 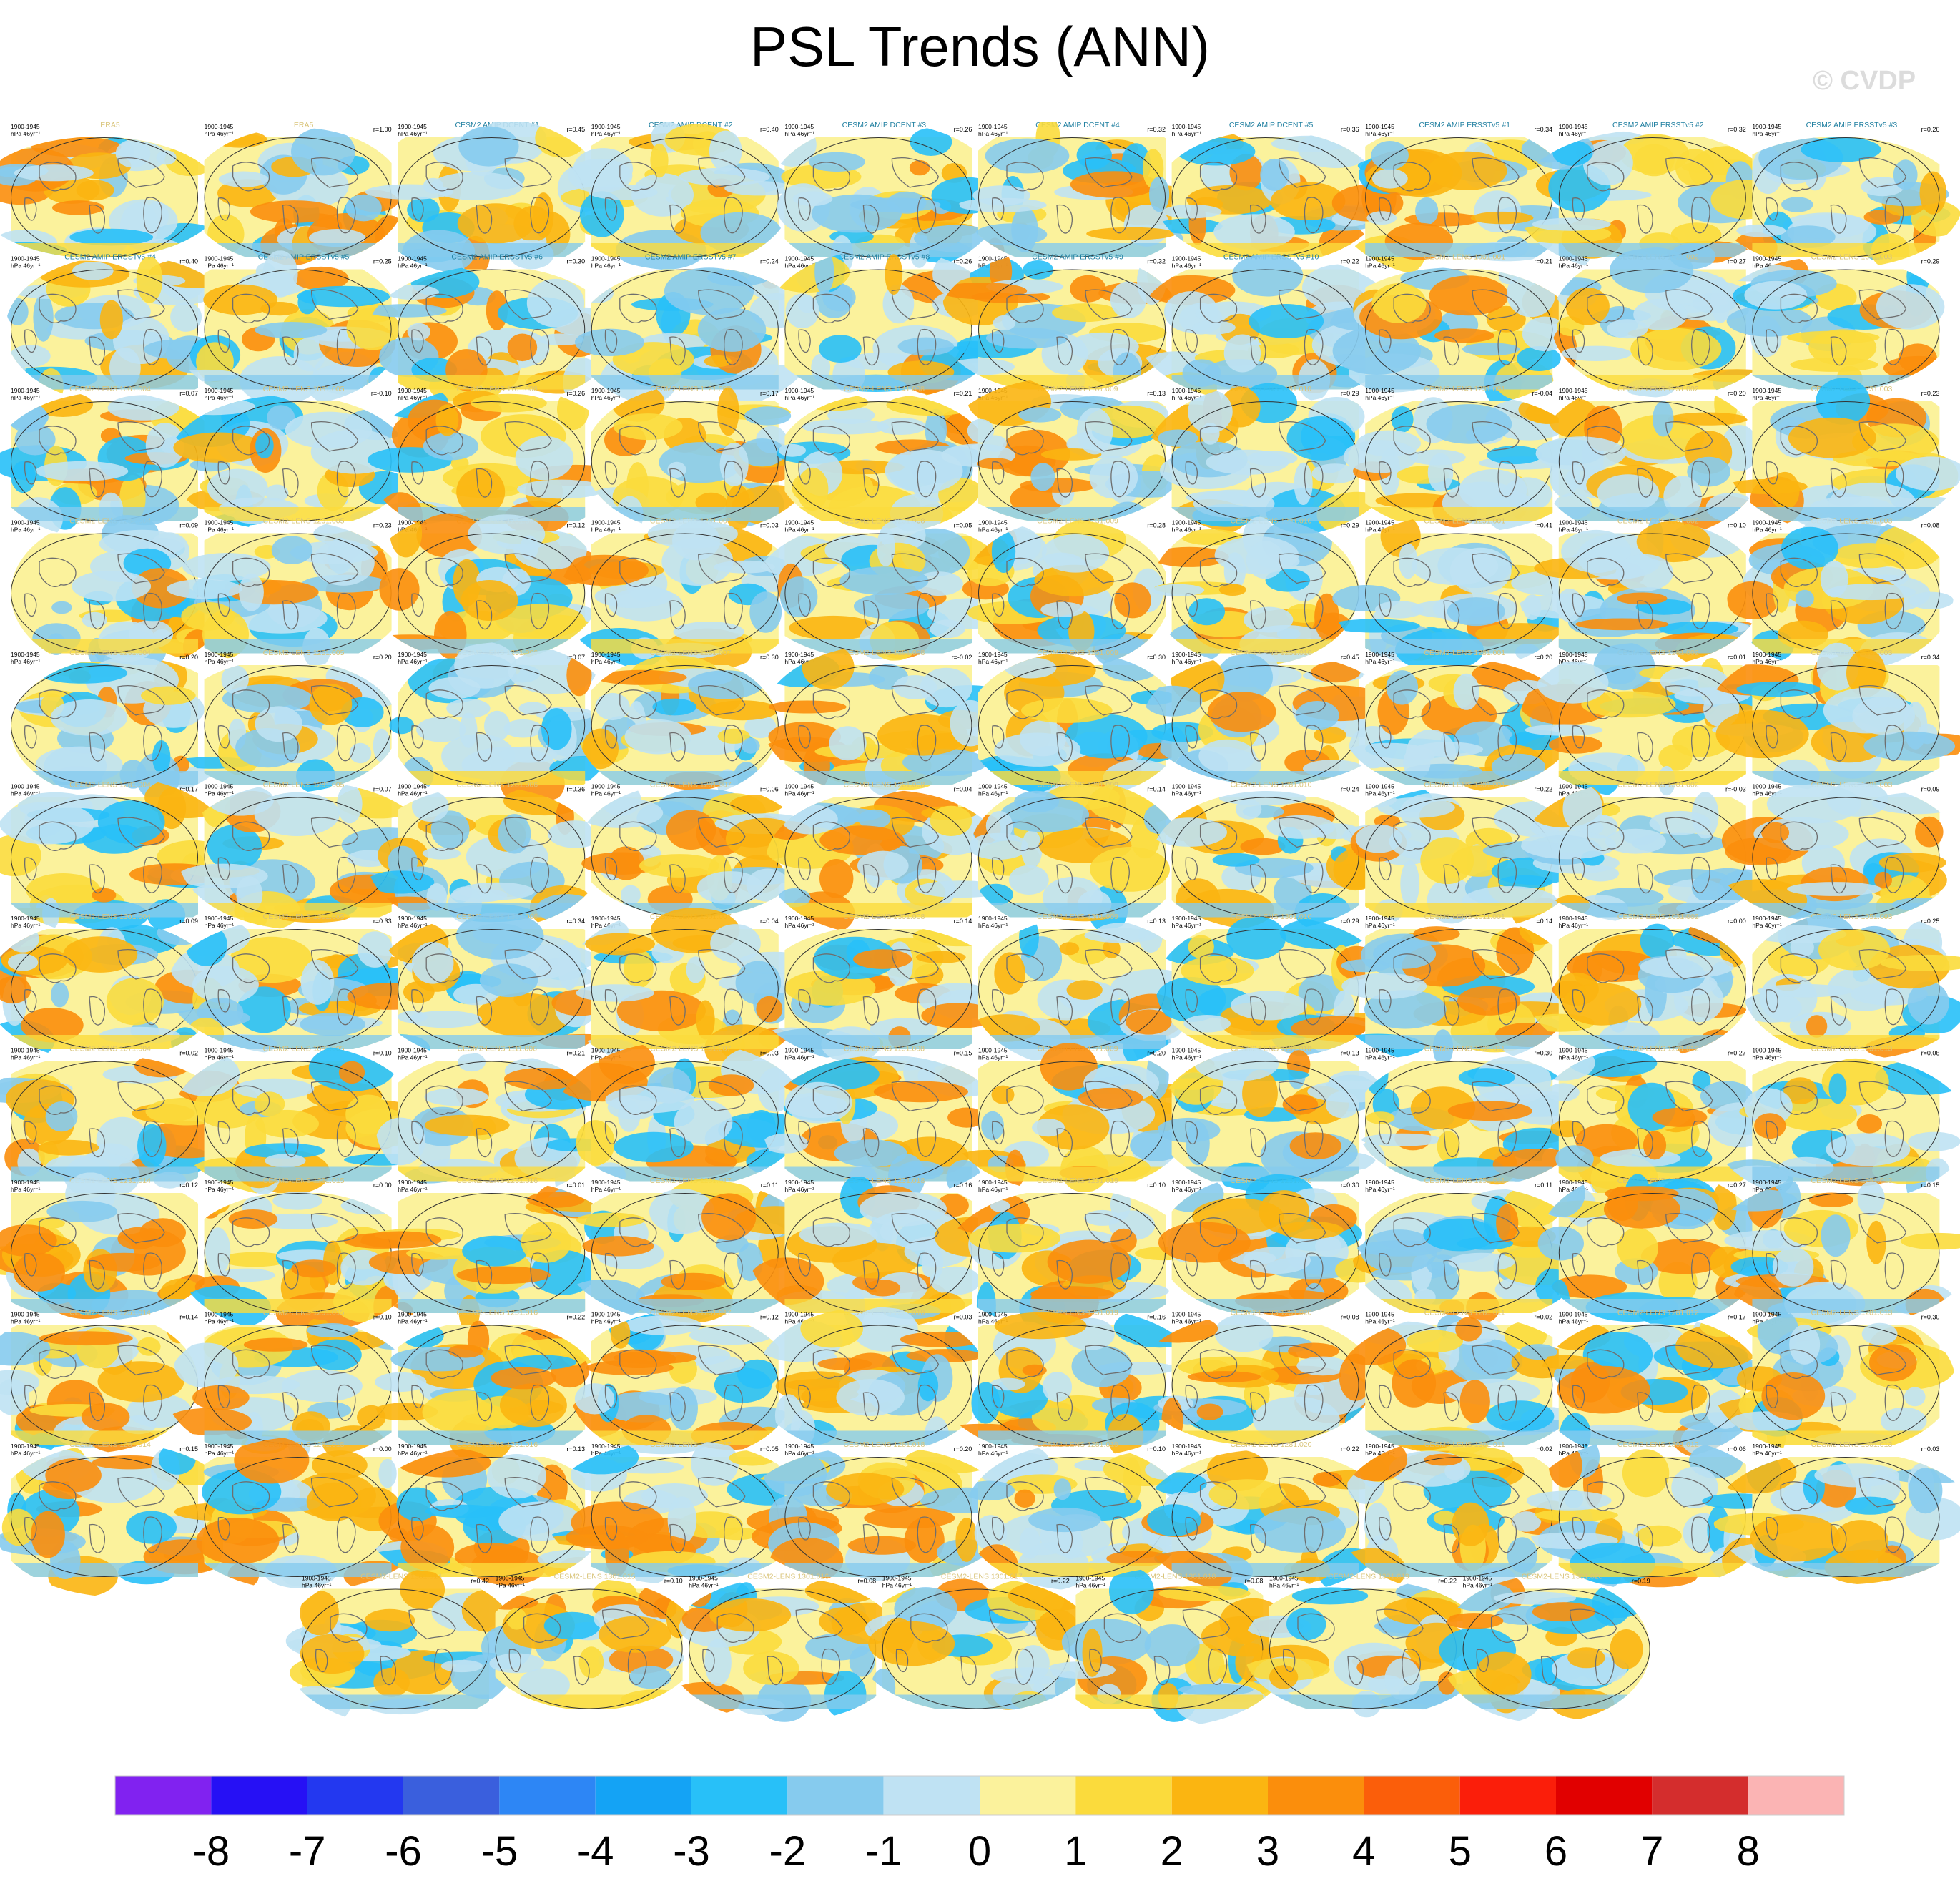 I want to click on panel-correlation: r=0.27, so click(x=1737, y=1185).